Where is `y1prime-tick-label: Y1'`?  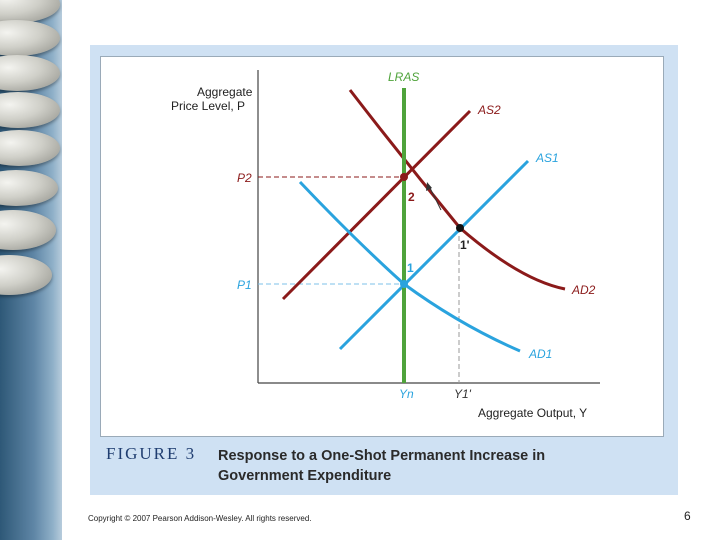 y1prime-tick-label: Y1' is located at coordinates (463, 394).